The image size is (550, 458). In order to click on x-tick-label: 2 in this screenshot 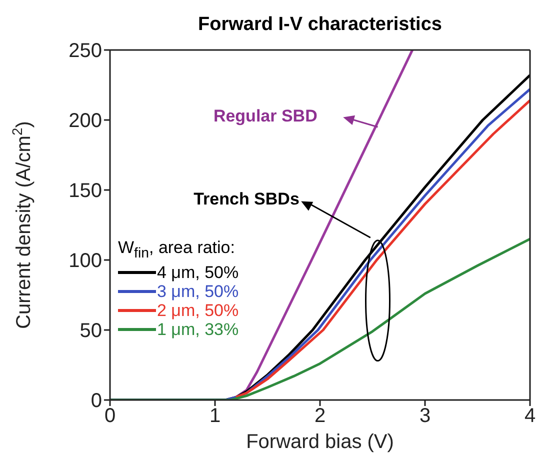, I will do `click(320, 416)`.